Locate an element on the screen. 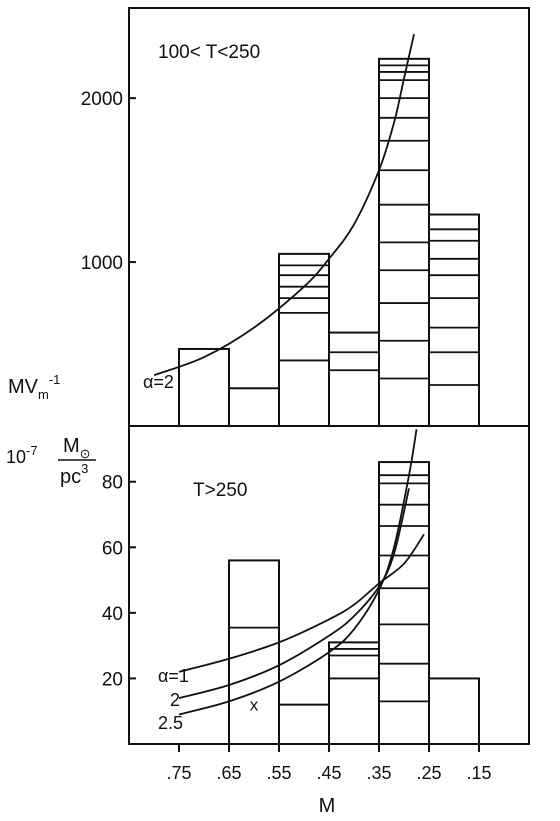 Image resolution: width=560 pixels, height=821 pixels. ylabel-sun-symbol: ⊙ is located at coordinates (85, 453).